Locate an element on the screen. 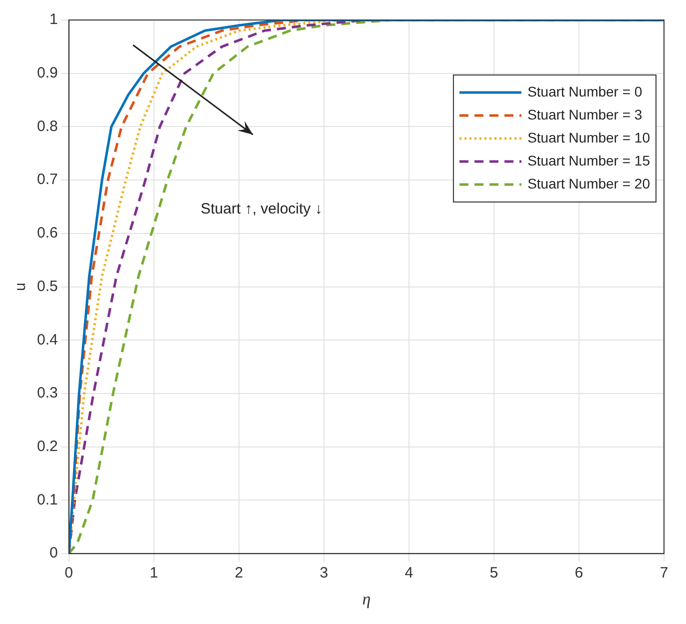 The height and width of the screenshot is (624, 686). y-tick-label: 0.6 is located at coordinates (47, 233).